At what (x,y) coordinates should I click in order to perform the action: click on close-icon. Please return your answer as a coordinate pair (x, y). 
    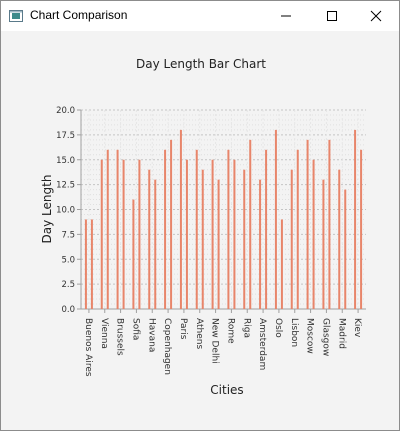
    Looking at the image, I should click on (376, 16).